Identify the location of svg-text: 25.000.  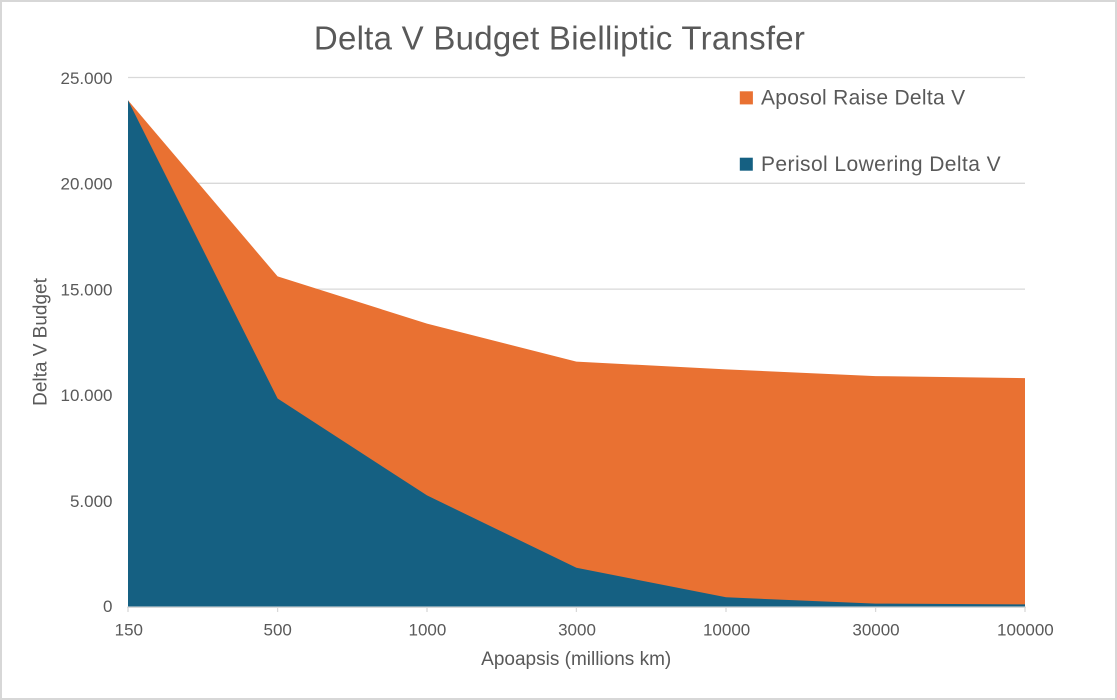
(87, 78).